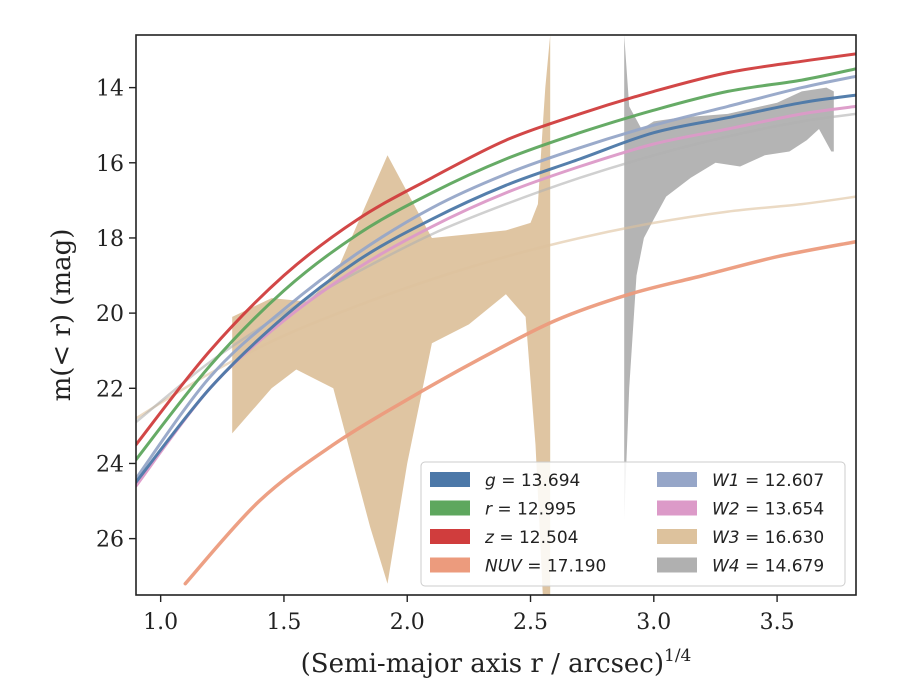 The width and height of the screenshot is (900, 700). I want to click on legend-label-g: g = 13.694, so click(532, 481).